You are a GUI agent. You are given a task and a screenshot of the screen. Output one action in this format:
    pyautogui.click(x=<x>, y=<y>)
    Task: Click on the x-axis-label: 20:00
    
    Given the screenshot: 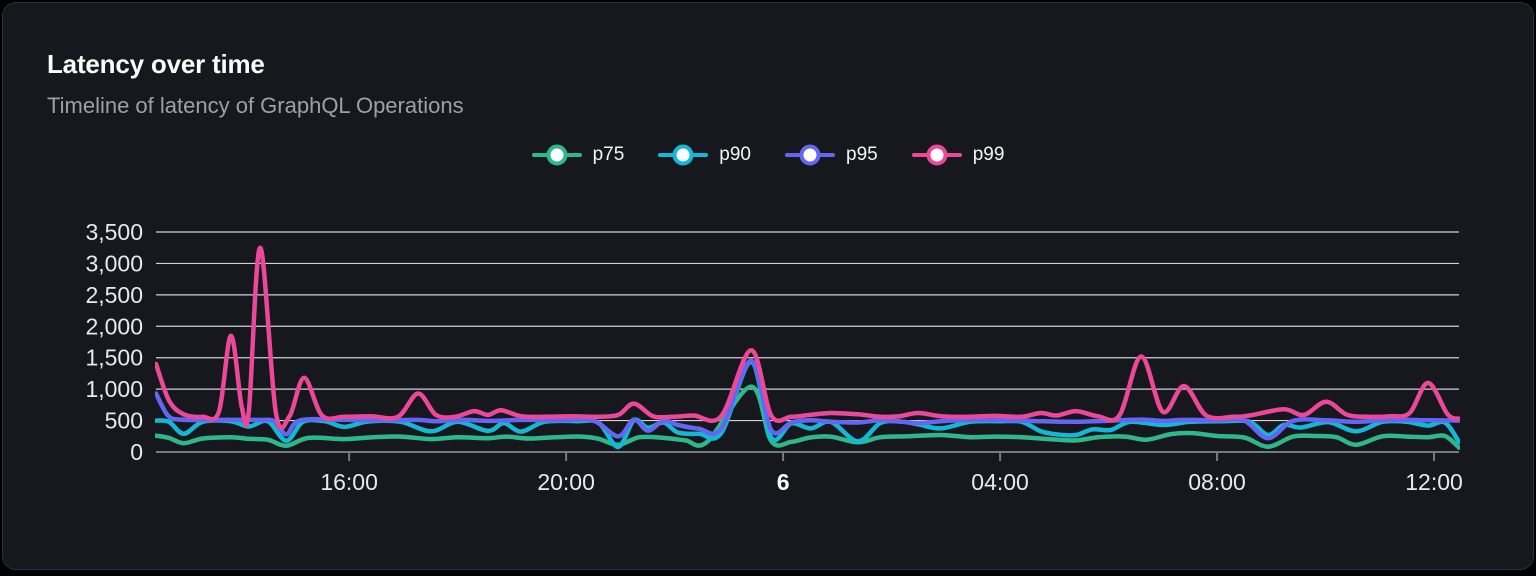 What is the action you would take?
    pyautogui.click(x=566, y=482)
    